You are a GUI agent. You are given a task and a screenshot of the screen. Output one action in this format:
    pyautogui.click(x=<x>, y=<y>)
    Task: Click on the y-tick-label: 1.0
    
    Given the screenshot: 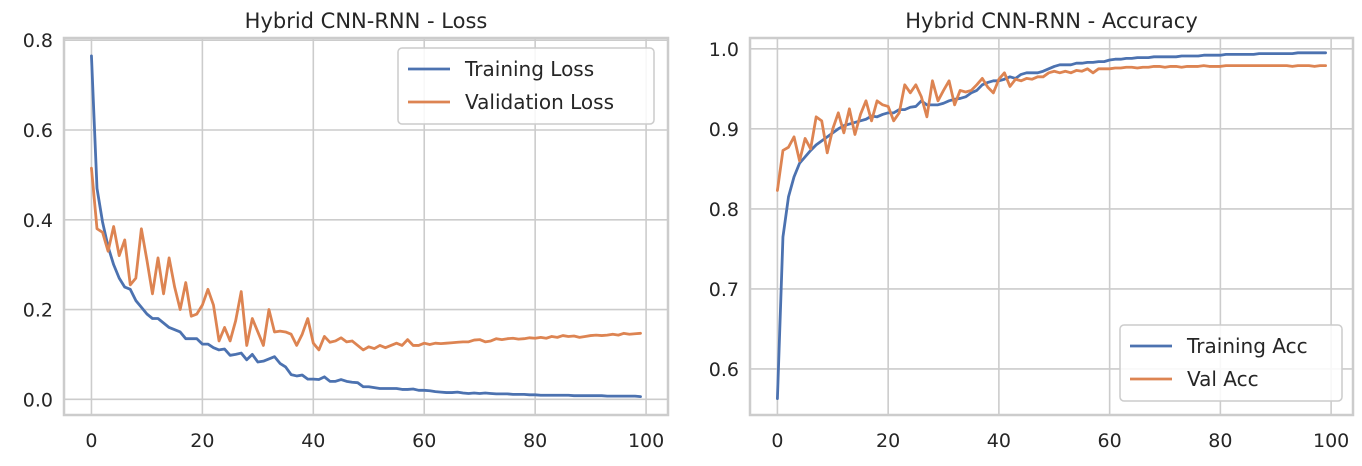 What is the action you would take?
    pyautogui.click(x=724, y=50)
    